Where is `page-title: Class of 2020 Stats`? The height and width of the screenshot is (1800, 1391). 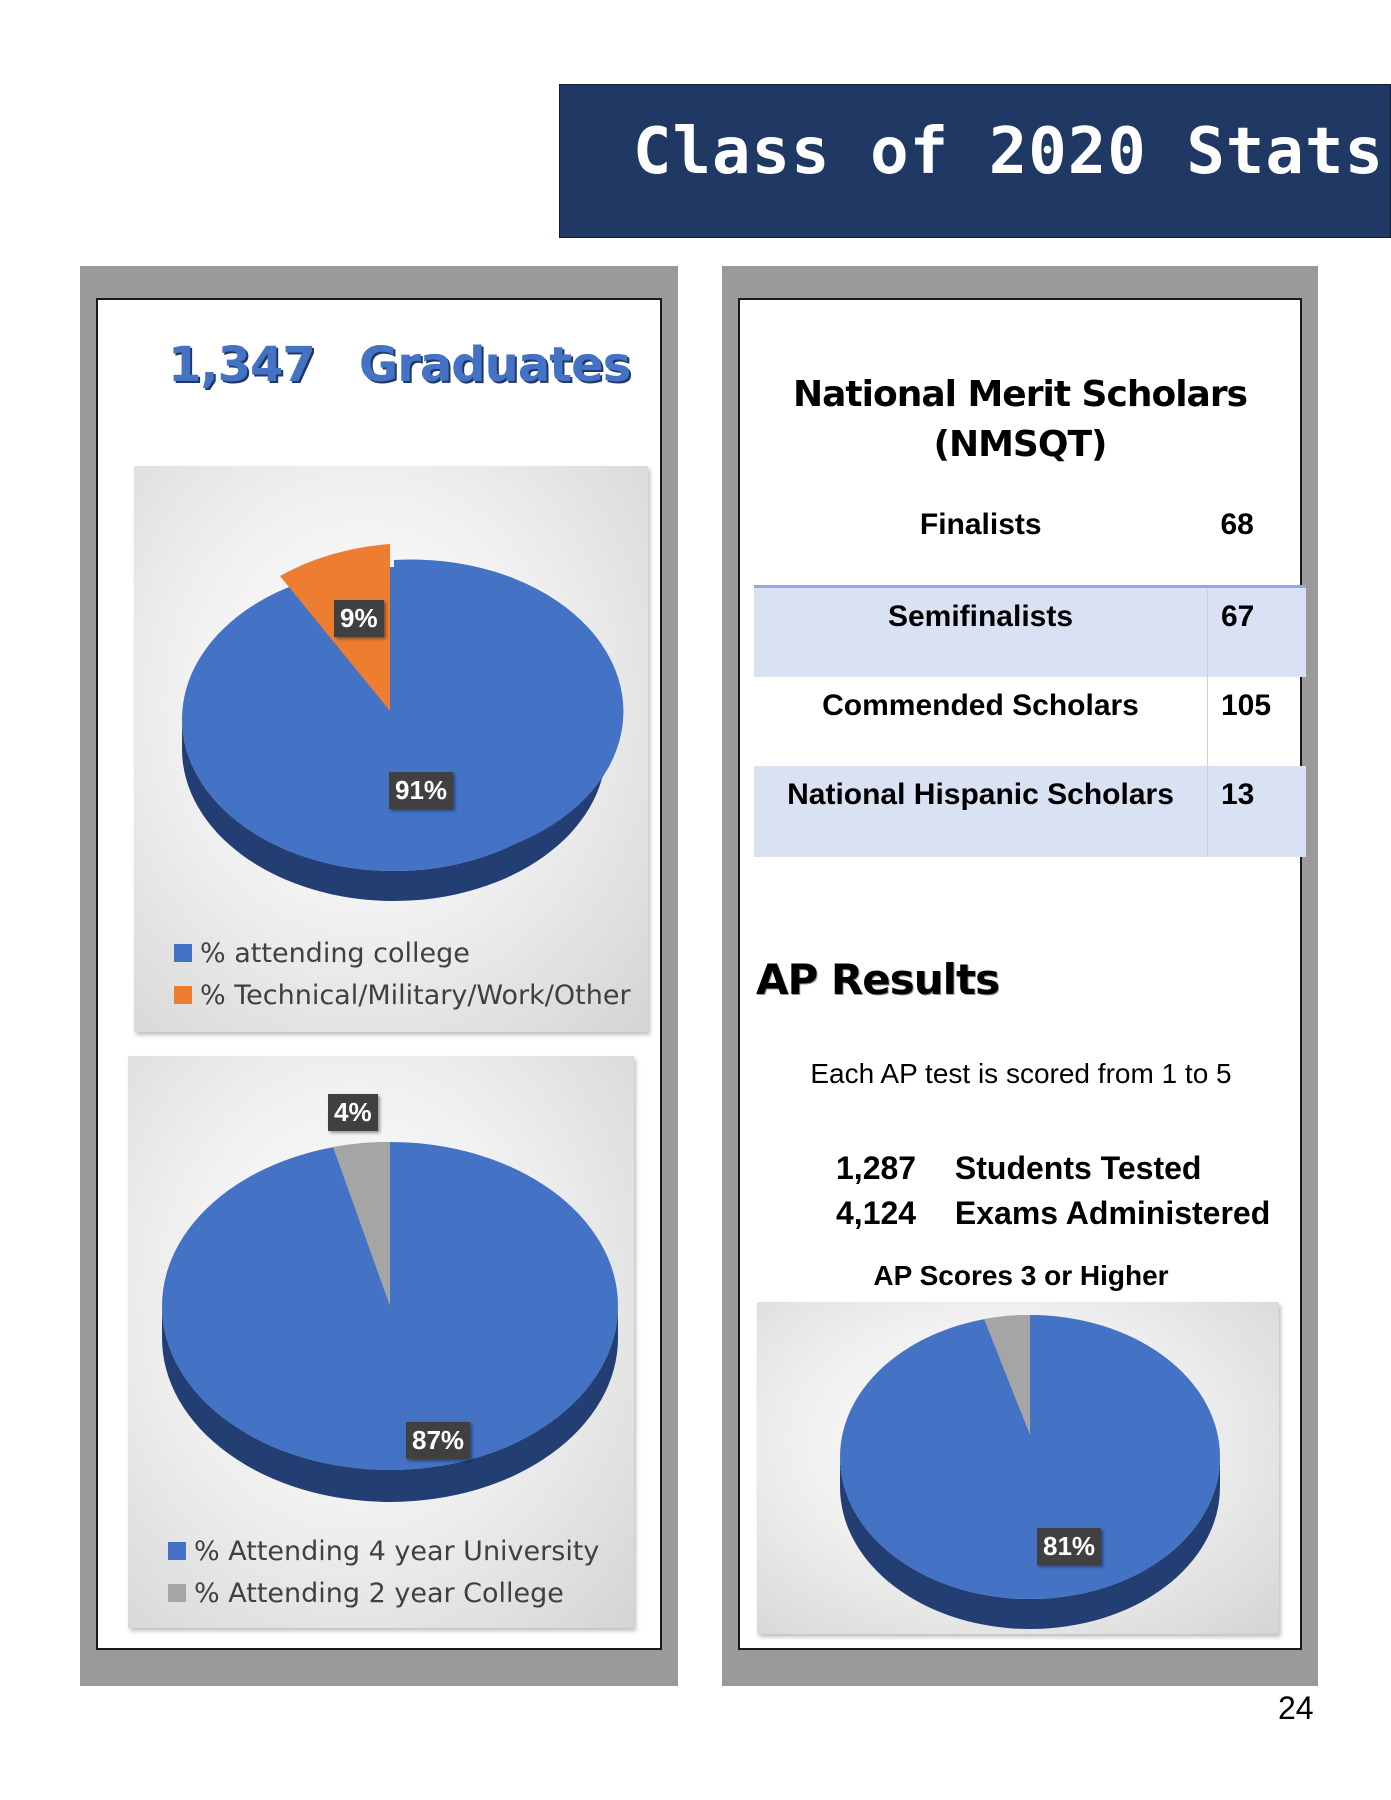 page-title: Class of 2020 Stats is located at coordinates (1008, 152).